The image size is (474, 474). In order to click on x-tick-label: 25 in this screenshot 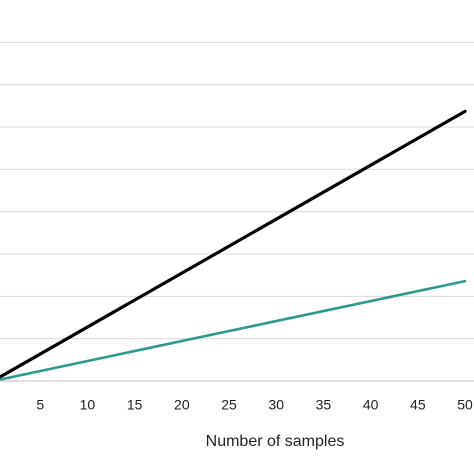, I will do `click(229, 405)`.